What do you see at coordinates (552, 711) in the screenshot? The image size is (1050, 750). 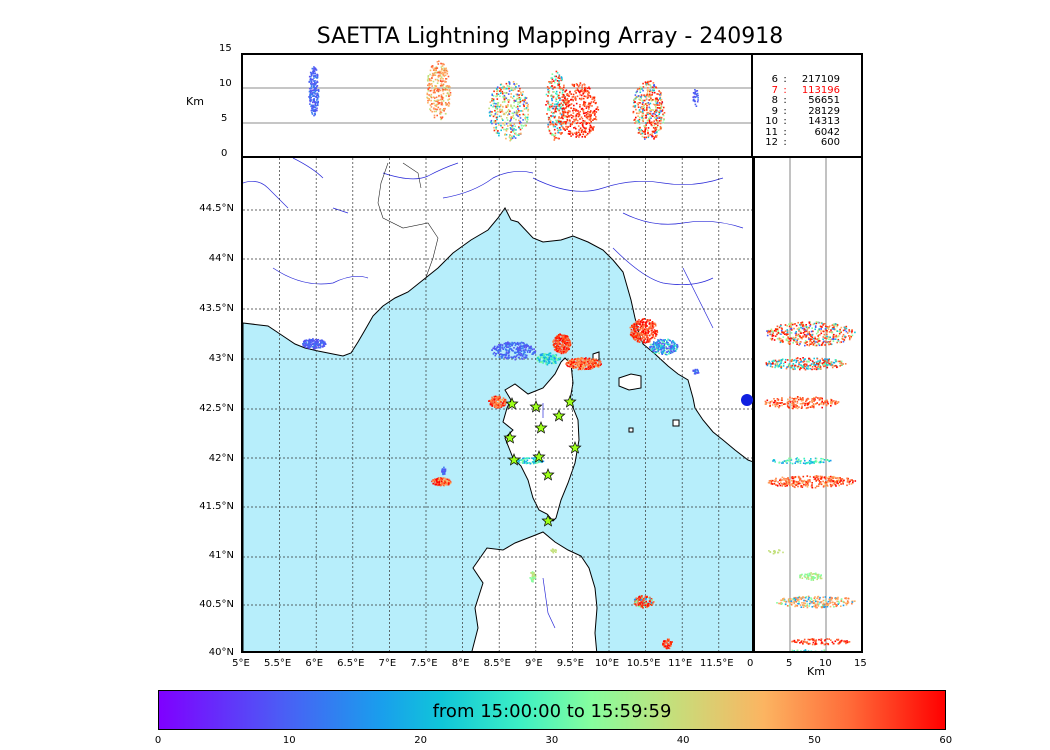 I see `colorbar-time-range: from 15:00:00 to 15:59:59` at bounding box center [552, 711].